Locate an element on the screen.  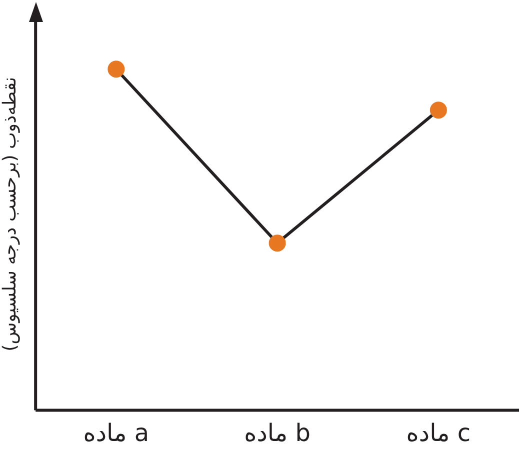
x-tick-label: ماده a is located at coordinates (116, 432).